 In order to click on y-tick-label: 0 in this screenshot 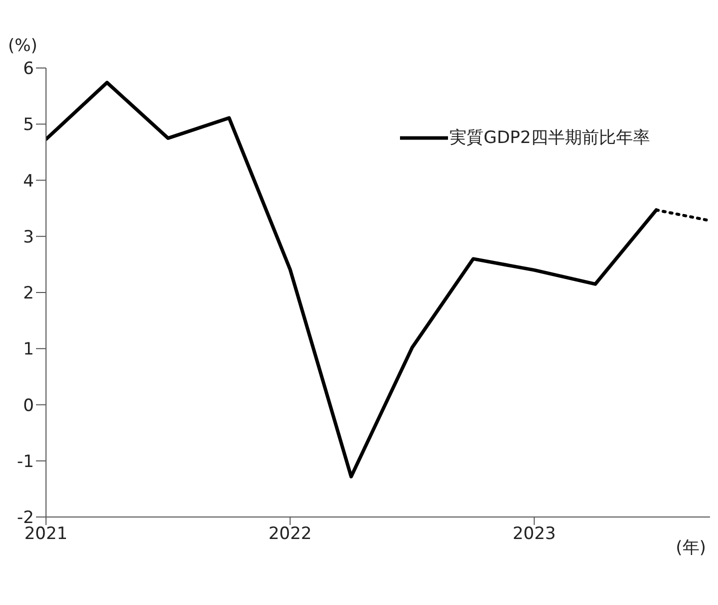, I will do `click(28, 406)`.